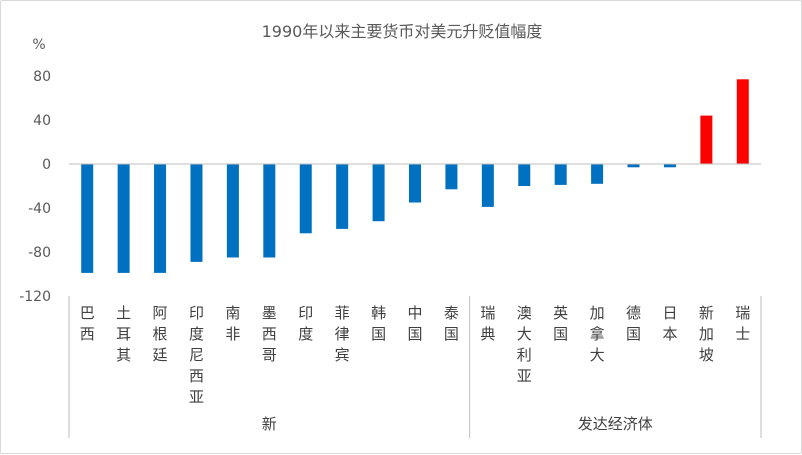 This screenshot has height=455, width=802. I want to click on chart-title: 1990年以来主要货币对美元升贬值幅度, so click(402, 31).